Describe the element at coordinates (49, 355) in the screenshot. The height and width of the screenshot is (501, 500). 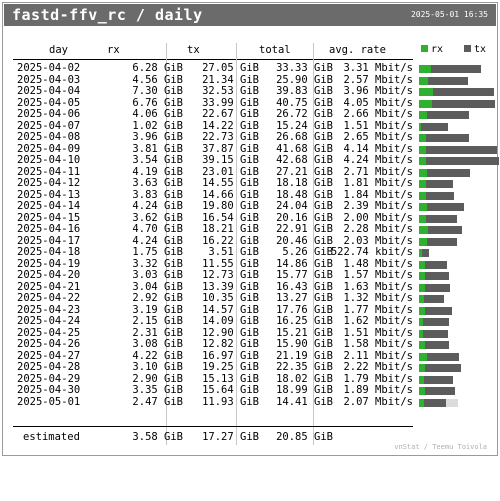
I see `cell-day: 2025-04-27` at that location.